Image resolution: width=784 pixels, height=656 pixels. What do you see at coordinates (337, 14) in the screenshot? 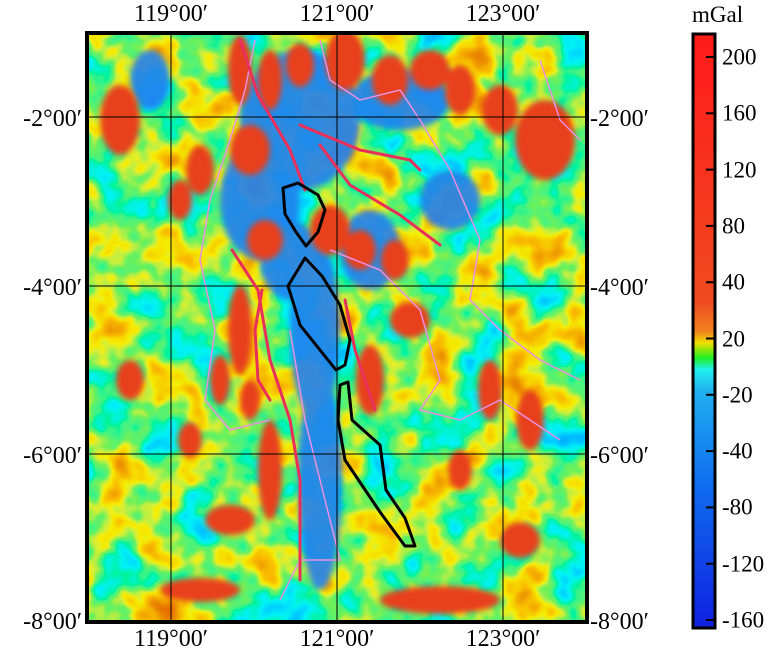
I see `lon-label-top: 121°00′` at bounding box center [337, 14].